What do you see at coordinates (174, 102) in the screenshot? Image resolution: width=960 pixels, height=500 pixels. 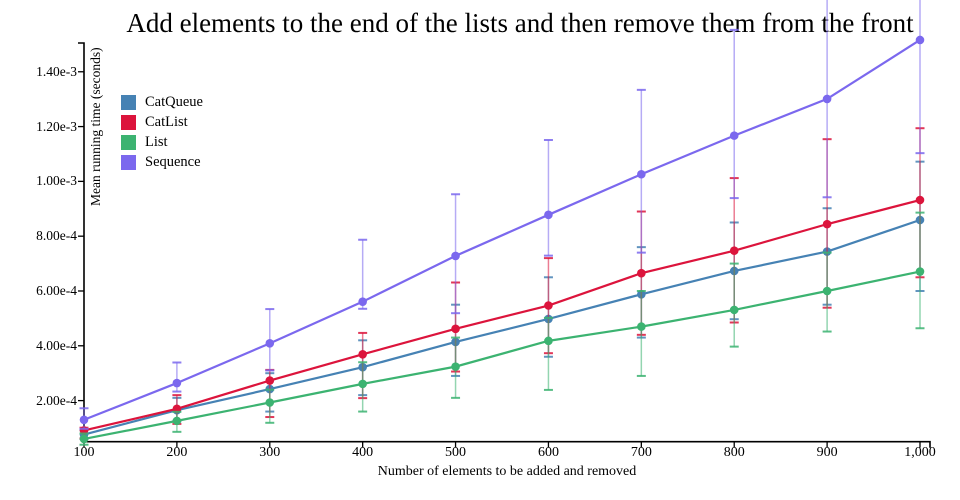 I see `legend-label: CatQueue` at bounding box center [174, 102].